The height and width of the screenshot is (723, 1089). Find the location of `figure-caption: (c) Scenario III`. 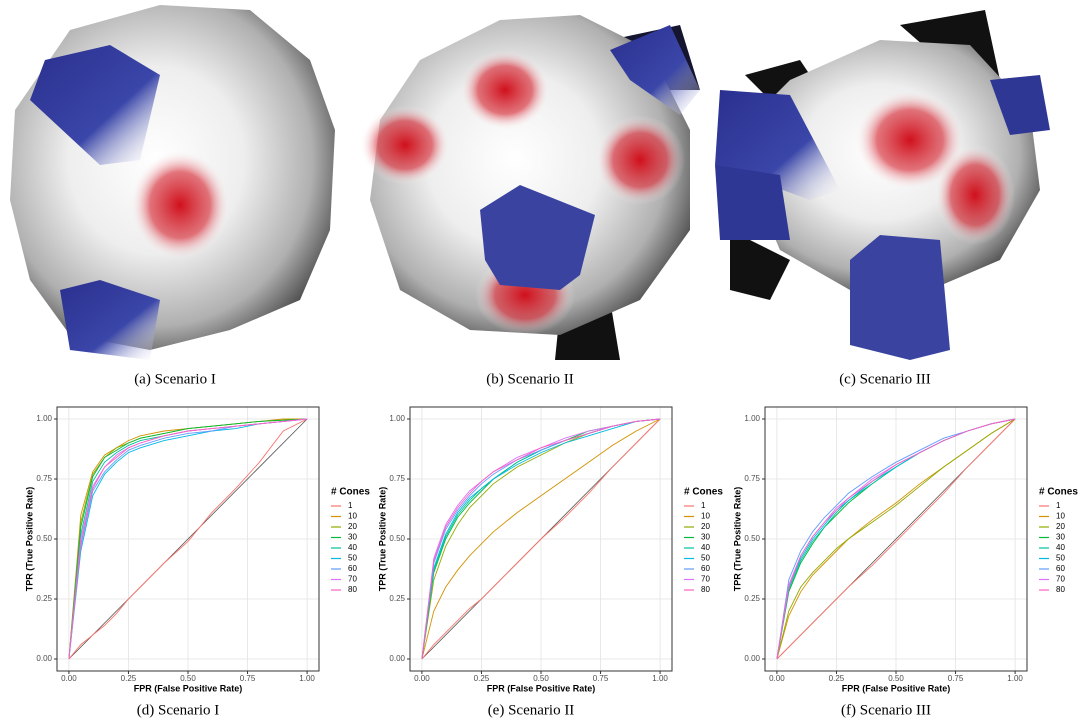

figure-caption: (c) Scenario III is located at coordinates (885, 379).